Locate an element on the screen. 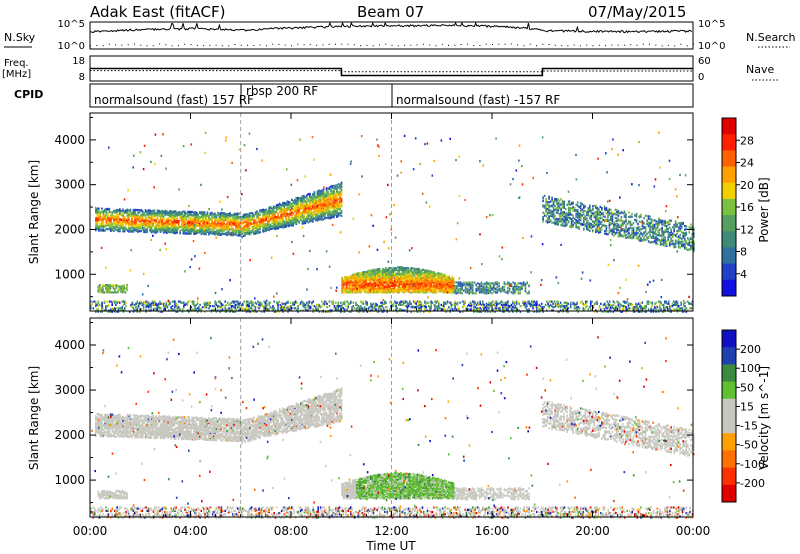 The image size is (800, 554). nave-tick-bottom: 0 is located at coordinates (701, 77).